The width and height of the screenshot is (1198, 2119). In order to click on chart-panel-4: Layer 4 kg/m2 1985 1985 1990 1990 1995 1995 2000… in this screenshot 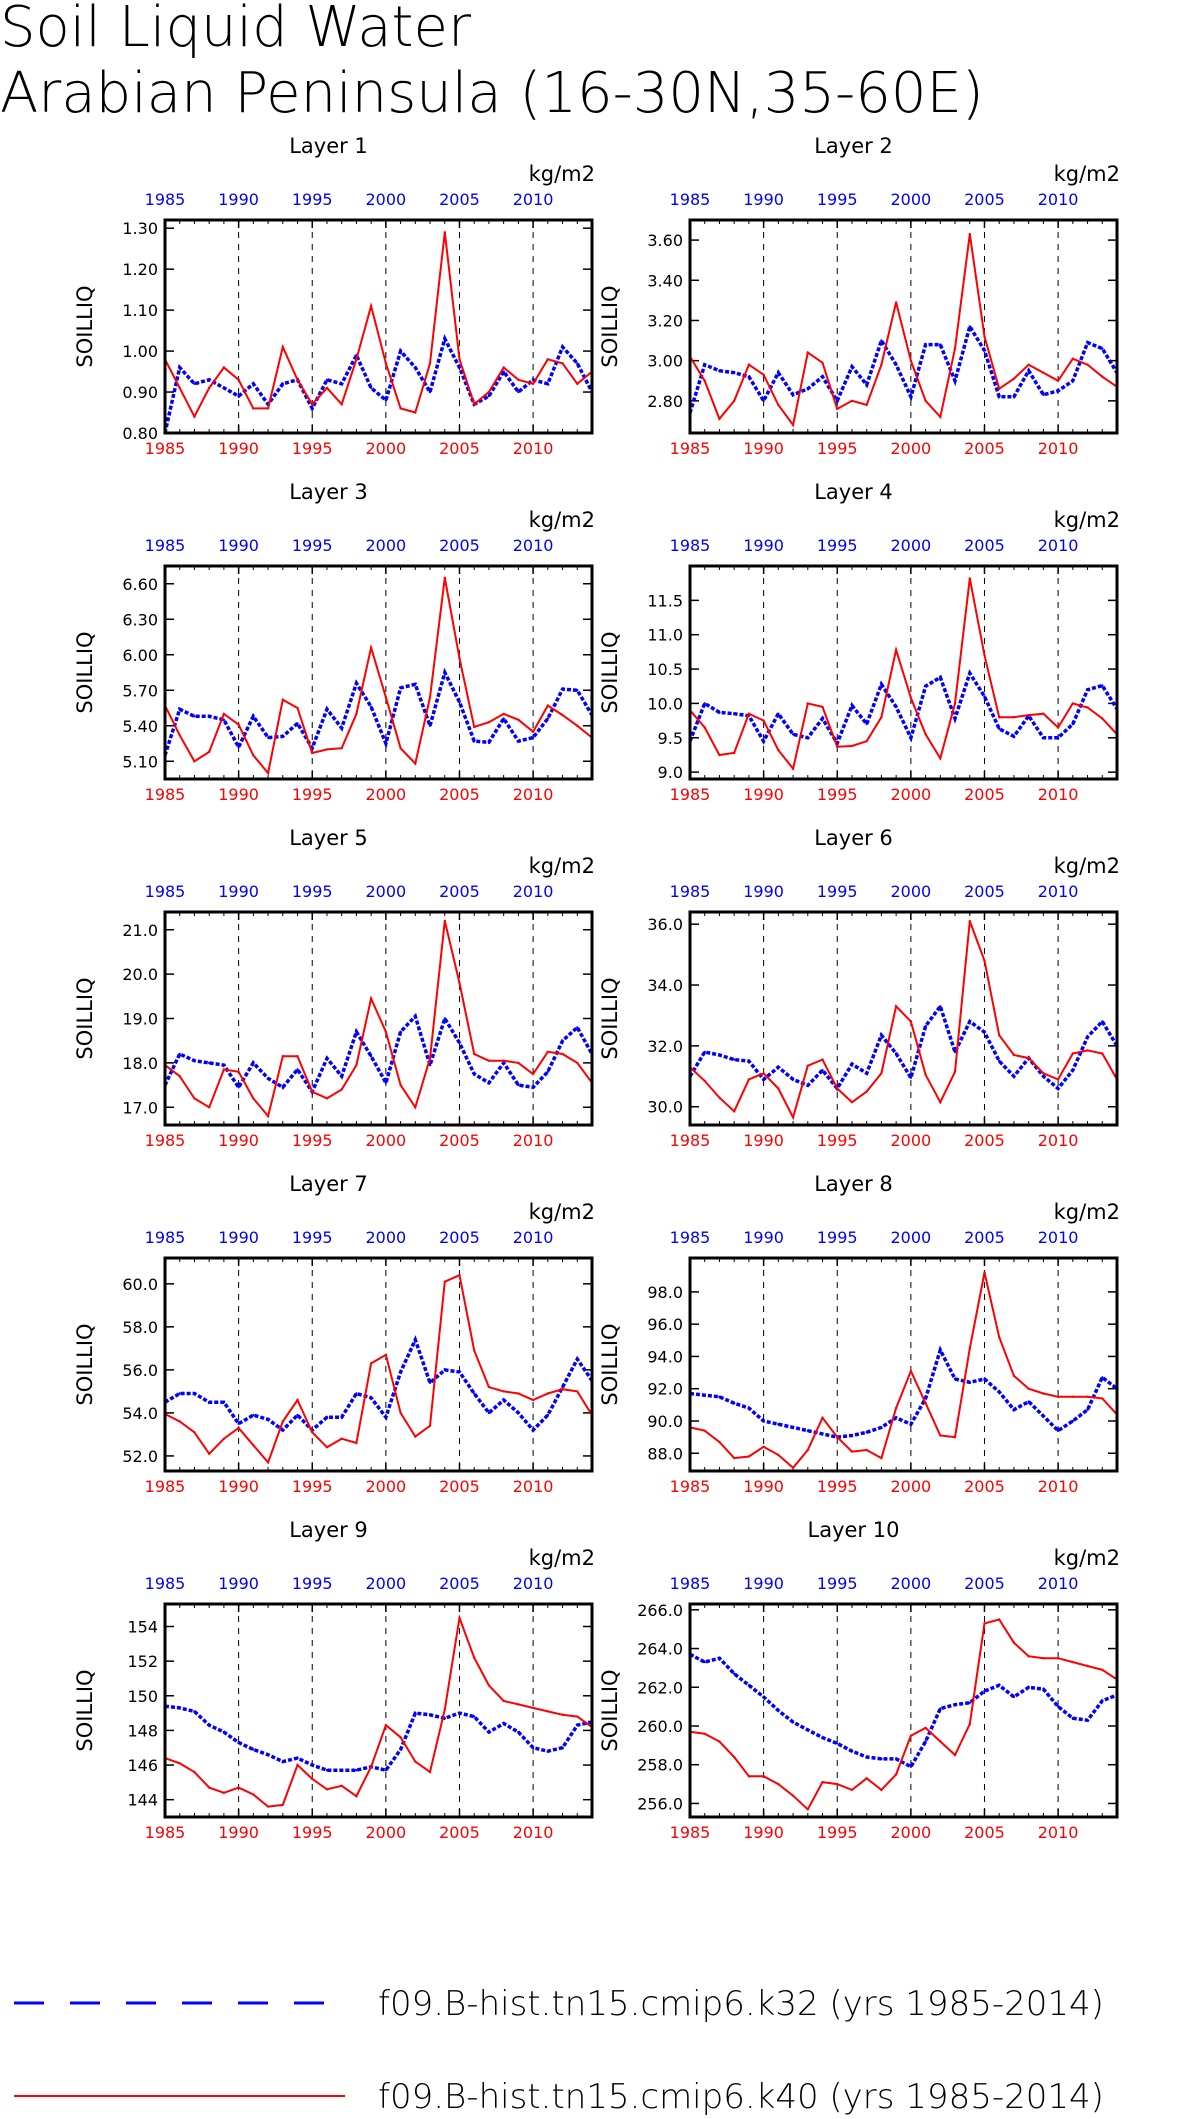, I will do `click(859, 642)`.